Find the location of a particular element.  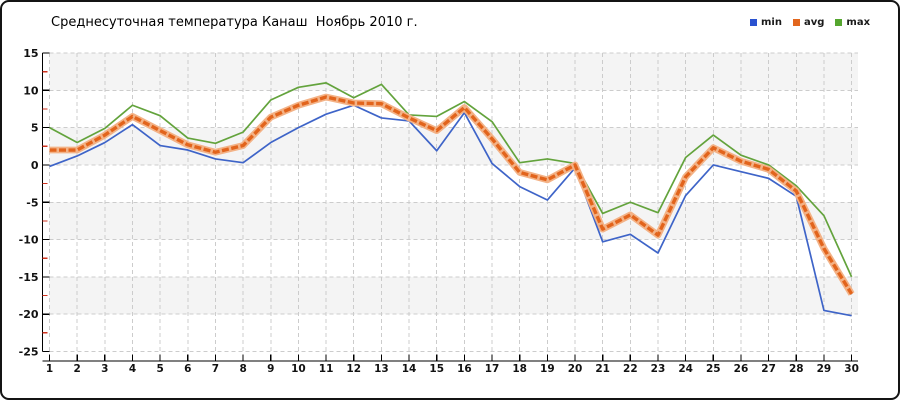

x-tick-label: 29 is located at coordinates (824, 369).